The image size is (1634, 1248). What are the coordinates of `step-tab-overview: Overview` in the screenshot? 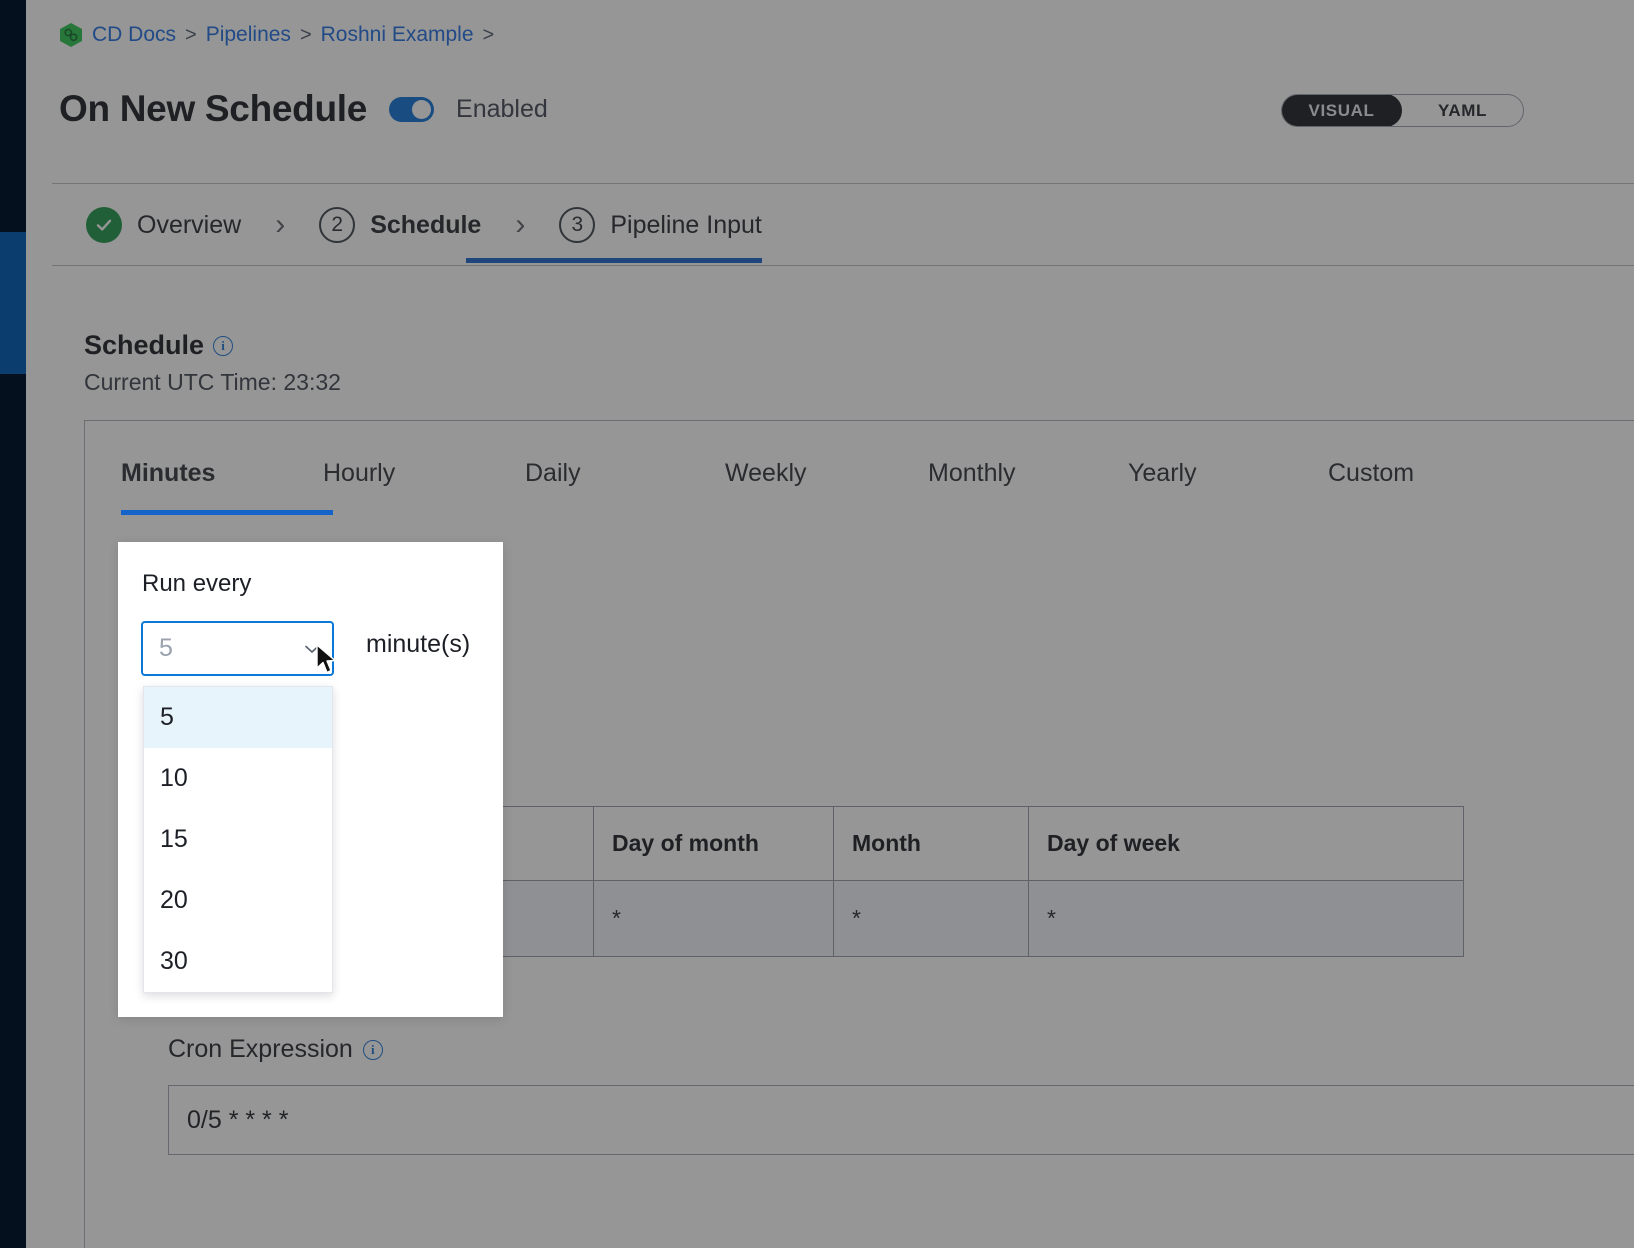 It's located at (163, 225).